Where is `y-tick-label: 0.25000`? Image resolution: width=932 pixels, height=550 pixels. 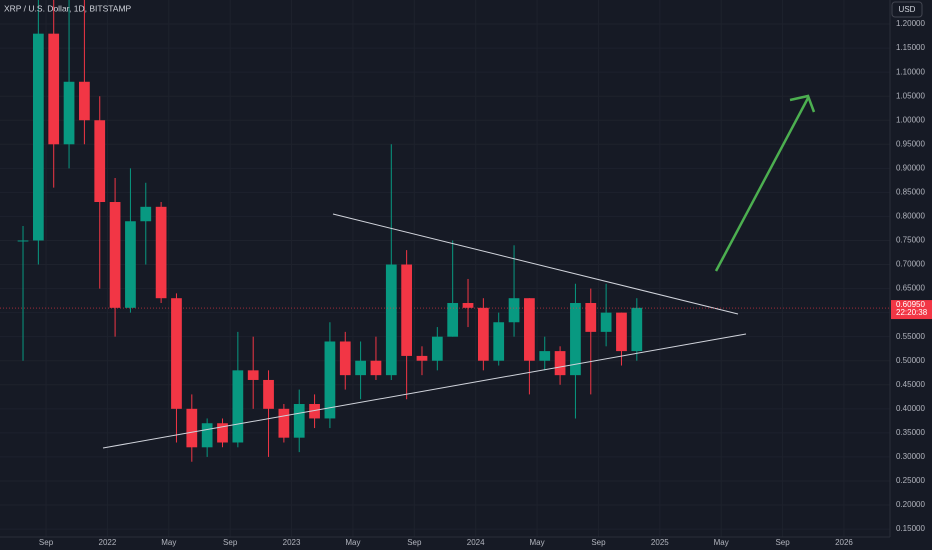
y-tick-label: 0.25000 is located at coordinates (910, 480).